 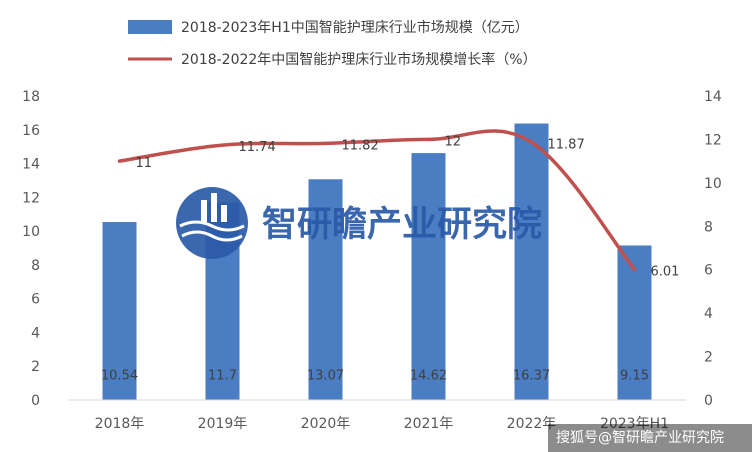 What do you see at coordinates (223, 424) in the screenshot?
I see `x-tick-label: 2019年` at bounding box center [223, 424].